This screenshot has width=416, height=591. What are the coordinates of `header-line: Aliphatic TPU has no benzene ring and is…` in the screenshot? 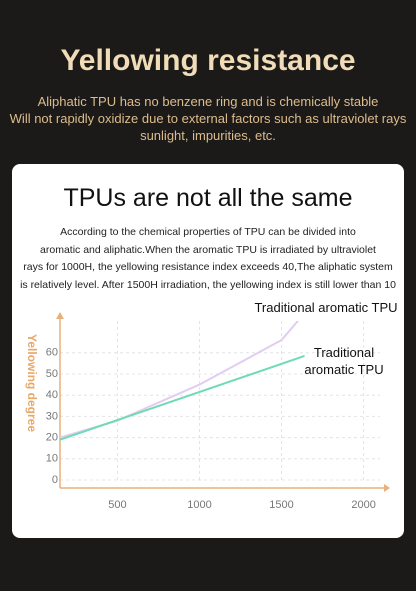 It's located at (208, 101).